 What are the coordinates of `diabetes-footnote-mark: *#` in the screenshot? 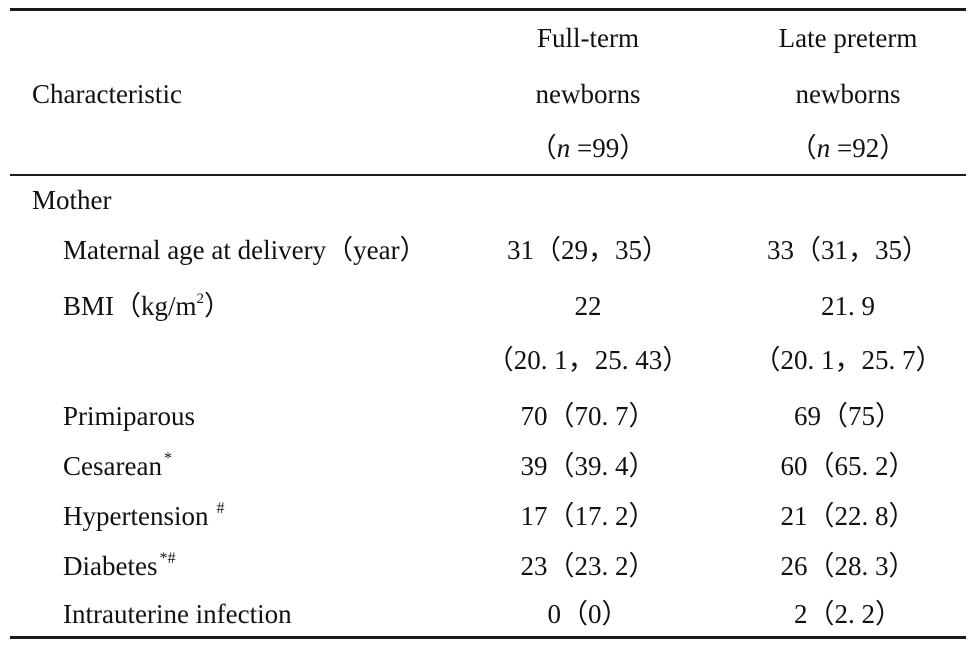 It's located at (167, 558).